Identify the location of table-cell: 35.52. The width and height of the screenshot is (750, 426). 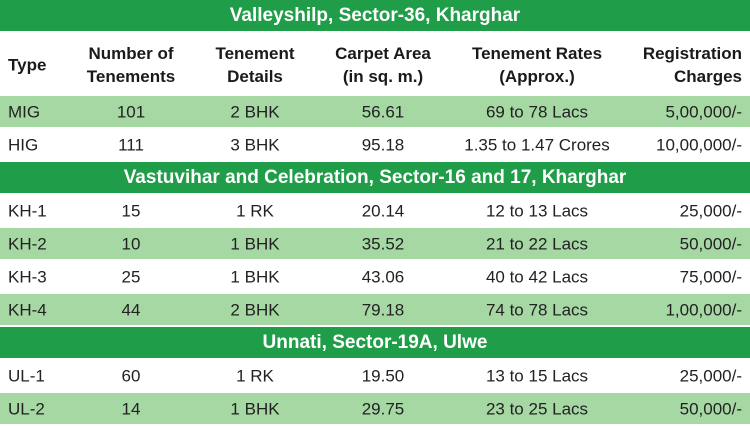
(383, 243).